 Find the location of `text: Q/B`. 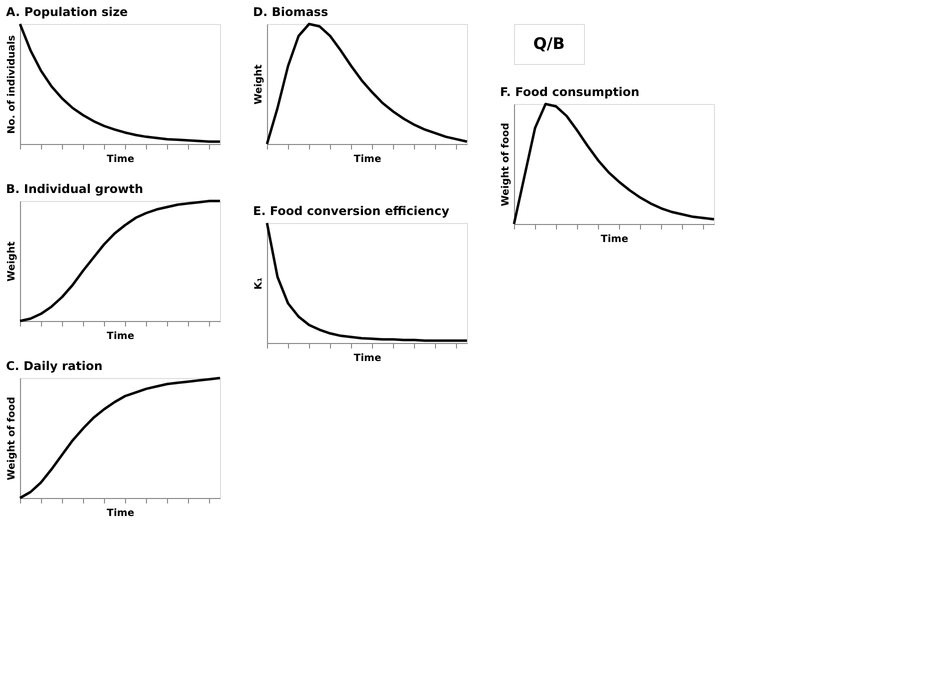

text: Q/B is located at coordinates (549, 43).